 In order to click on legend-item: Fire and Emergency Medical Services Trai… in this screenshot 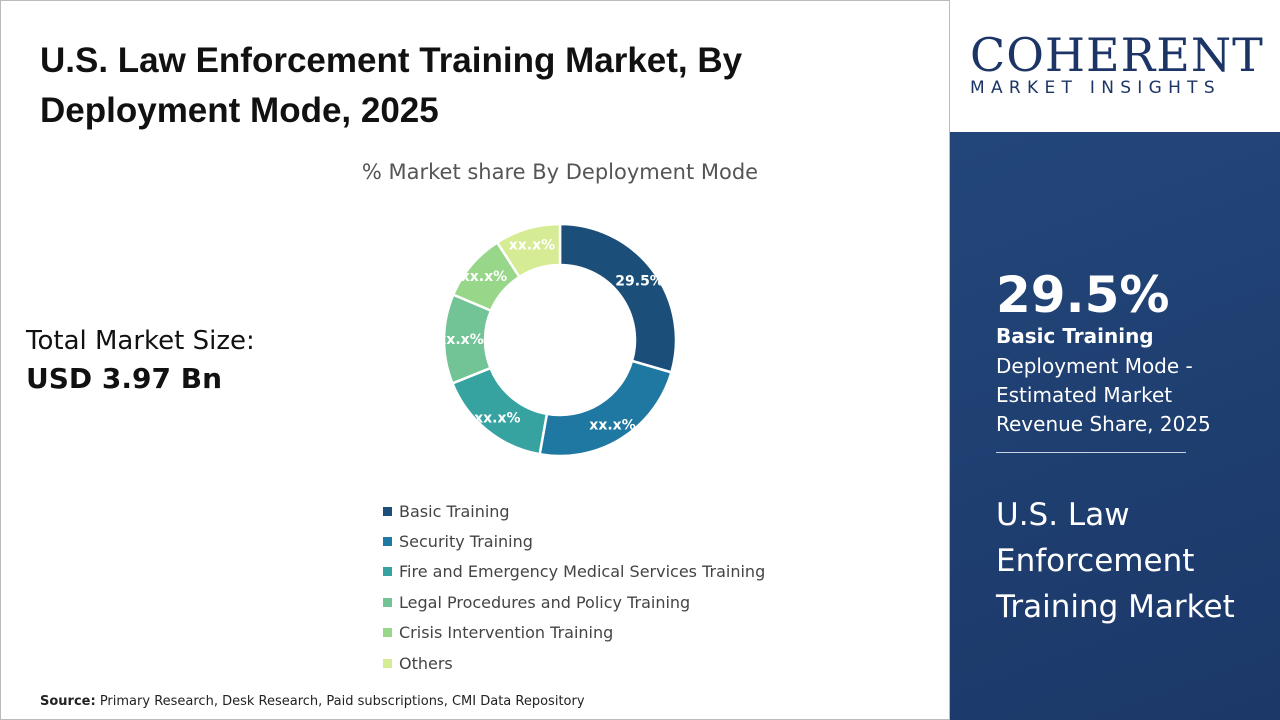, I will do `click(574, 572)`.